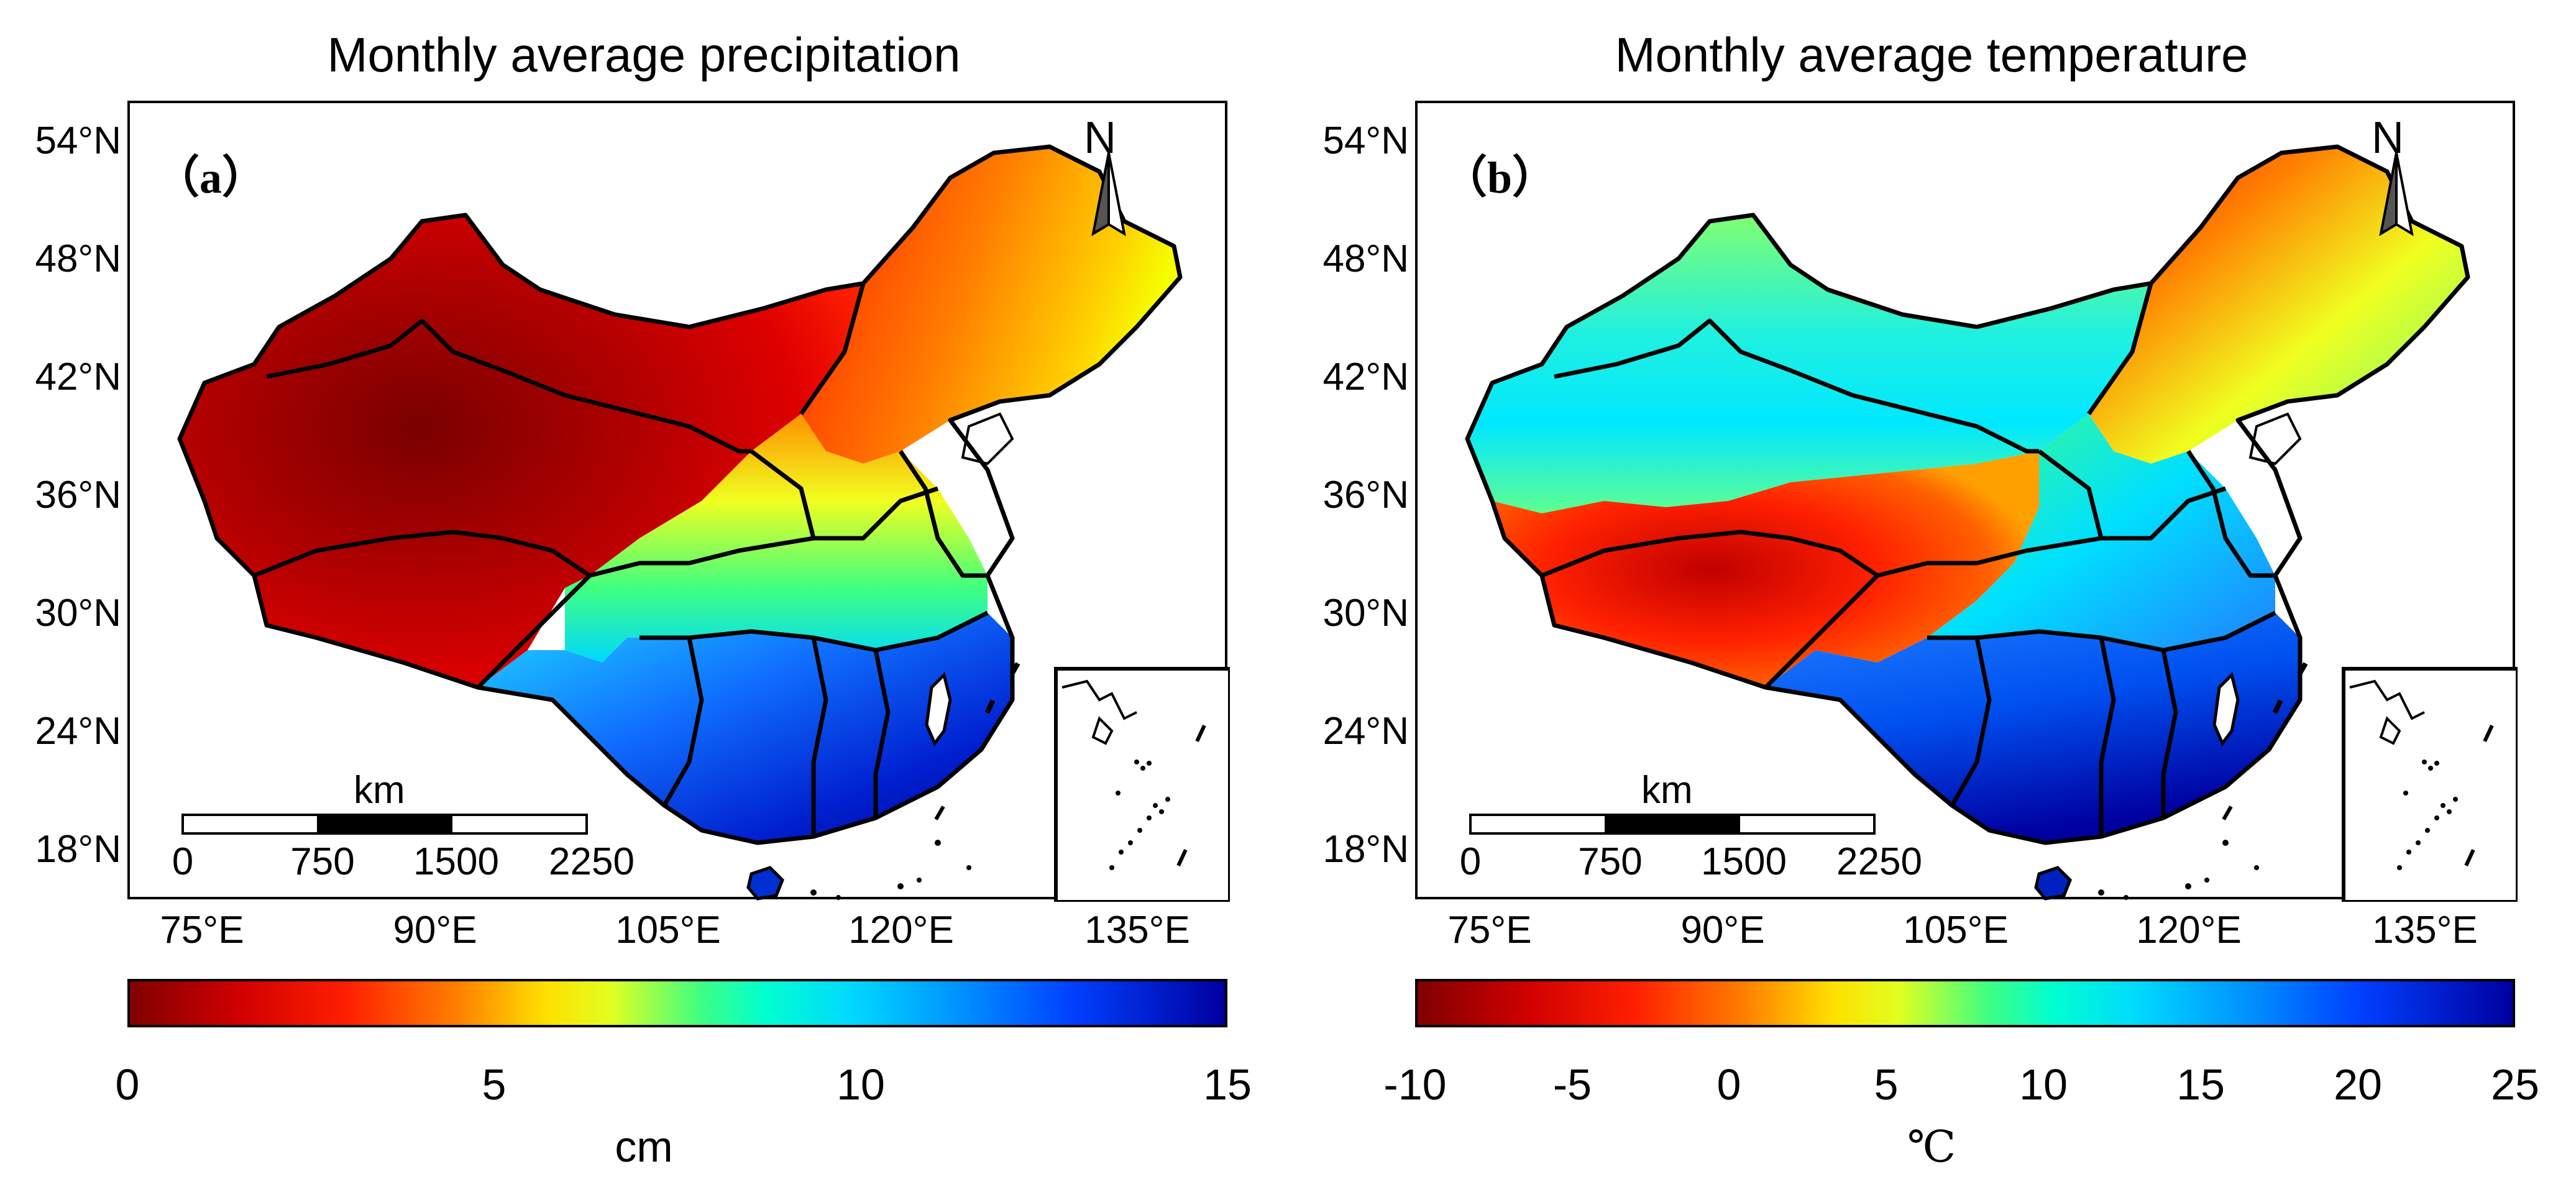 The height and width of the screenshot is (1184, 2576). I want to click on panel-title: Monthly average temperature, so click(1931, 54).